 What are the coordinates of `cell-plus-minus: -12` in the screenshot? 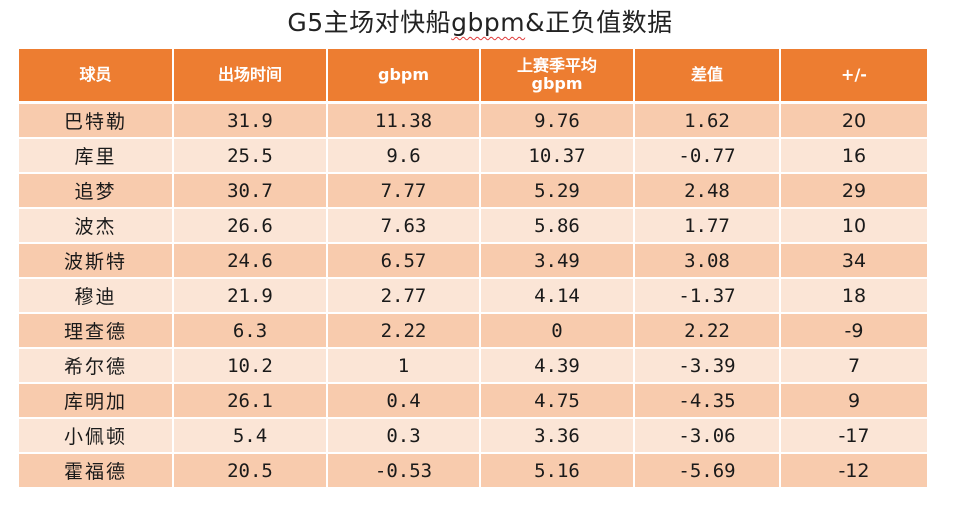 It's located at (853, 470).